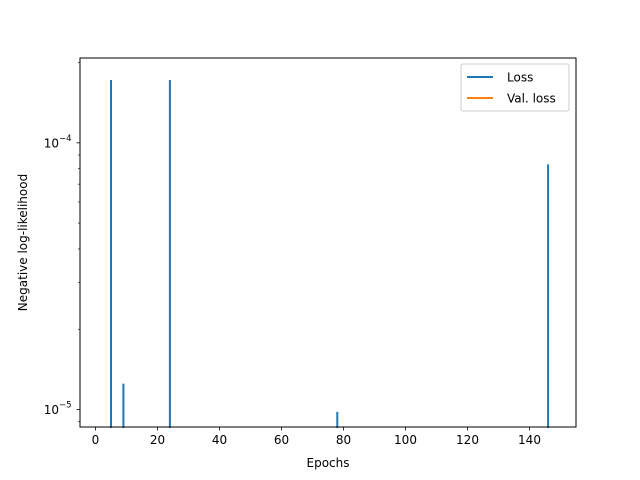 This screenshot has height=480, width=640. Describe the element at coordinates (65, 139) in the screenshot. I see `y-tick-label-exponent: −4` at that location.